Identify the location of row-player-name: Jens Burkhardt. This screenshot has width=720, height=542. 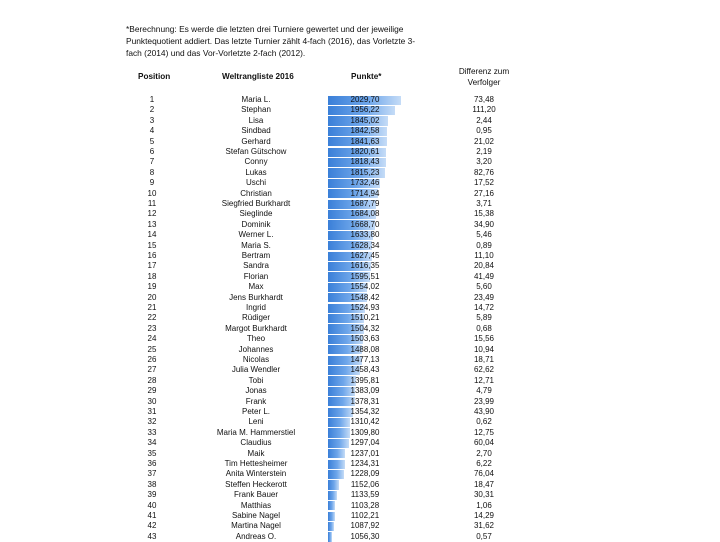
(256, 297).